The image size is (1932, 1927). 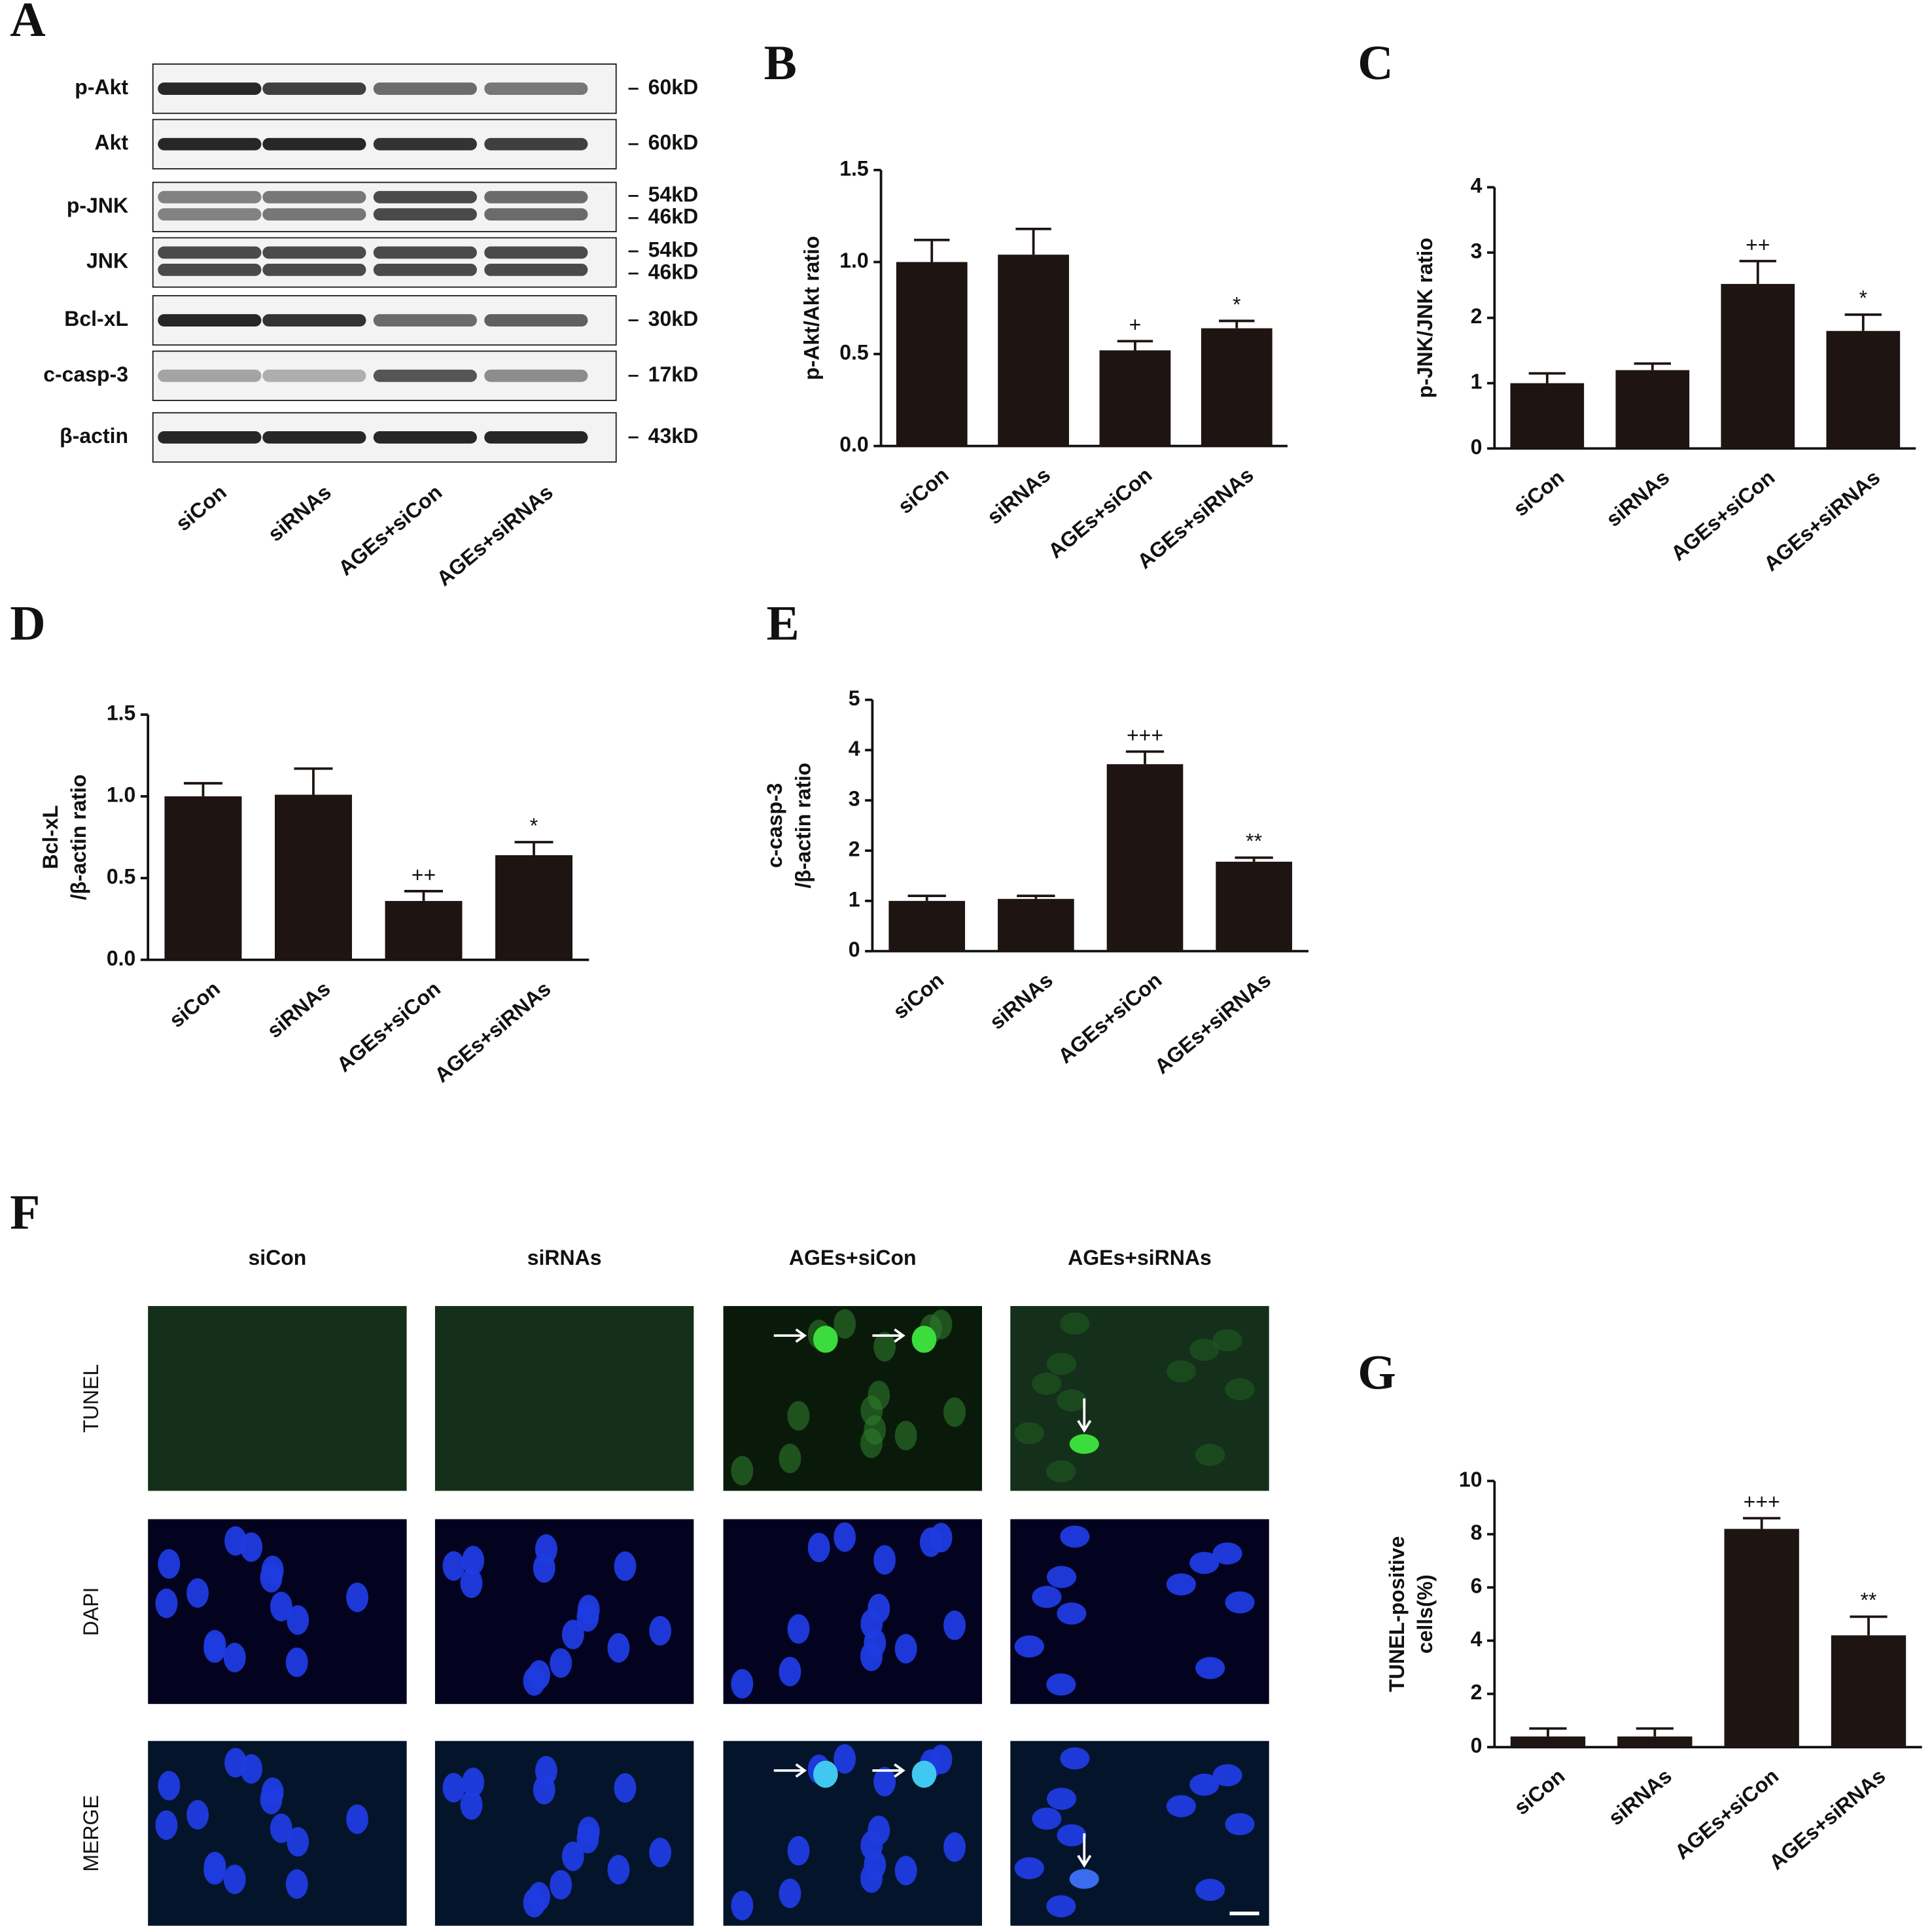 What do you see at coordinates (300, 513) in the screenshot?
I see `lane-label: siRNAs` at bounding box center [300, 513].